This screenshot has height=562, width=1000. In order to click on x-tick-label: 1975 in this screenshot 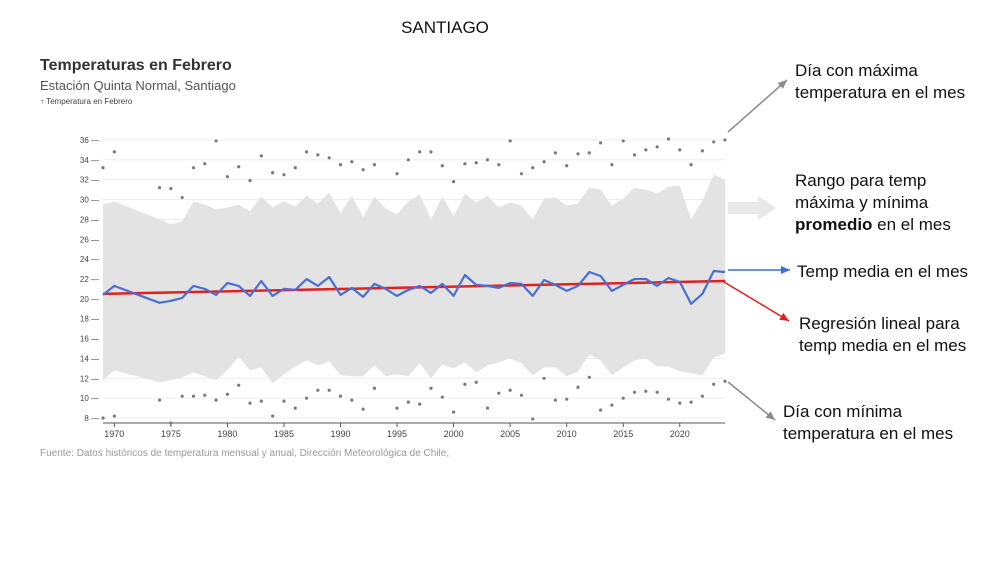, I will do `click(171, 434)`.